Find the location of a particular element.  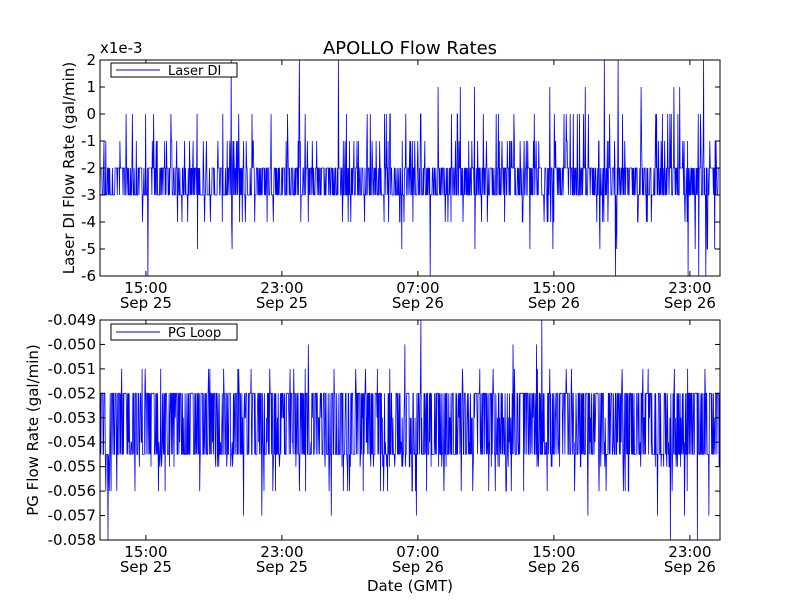

laser-di-y-tick-label: -5 is located at coordinates (88, 249).